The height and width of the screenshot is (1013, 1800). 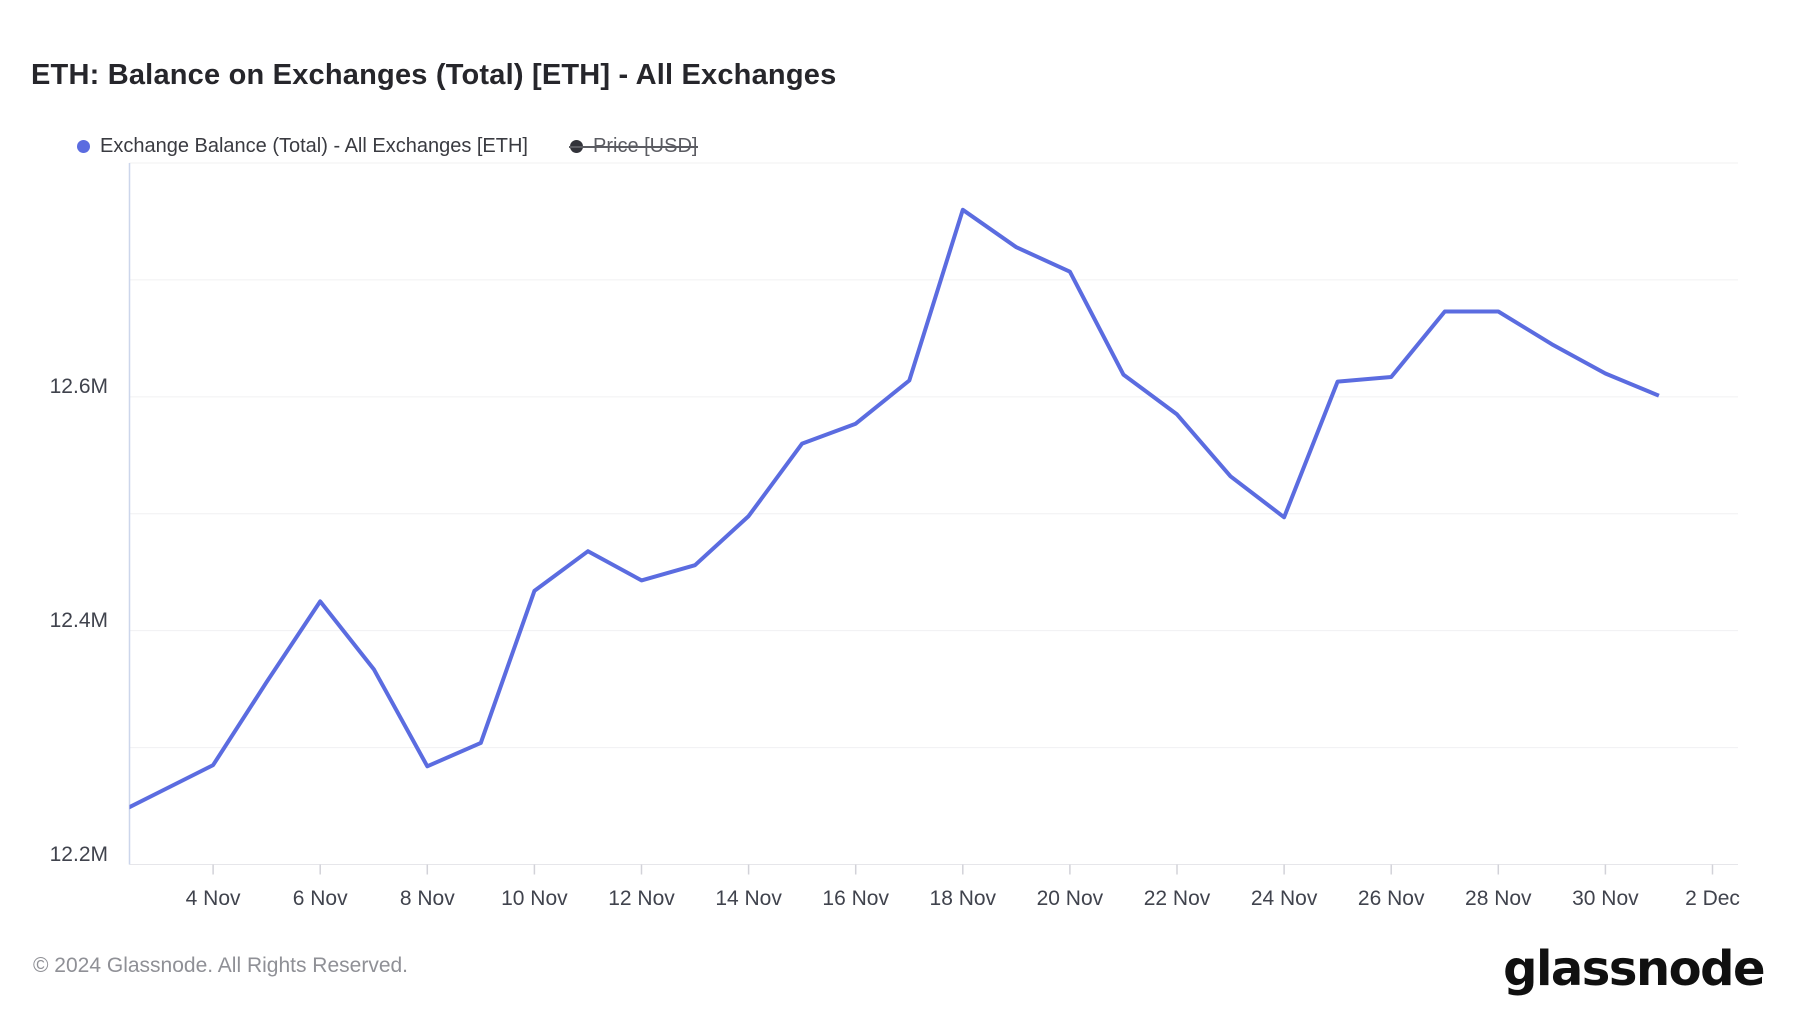 I want to click on x-axis-label: 4 Nov, so click(x=213, y=898).